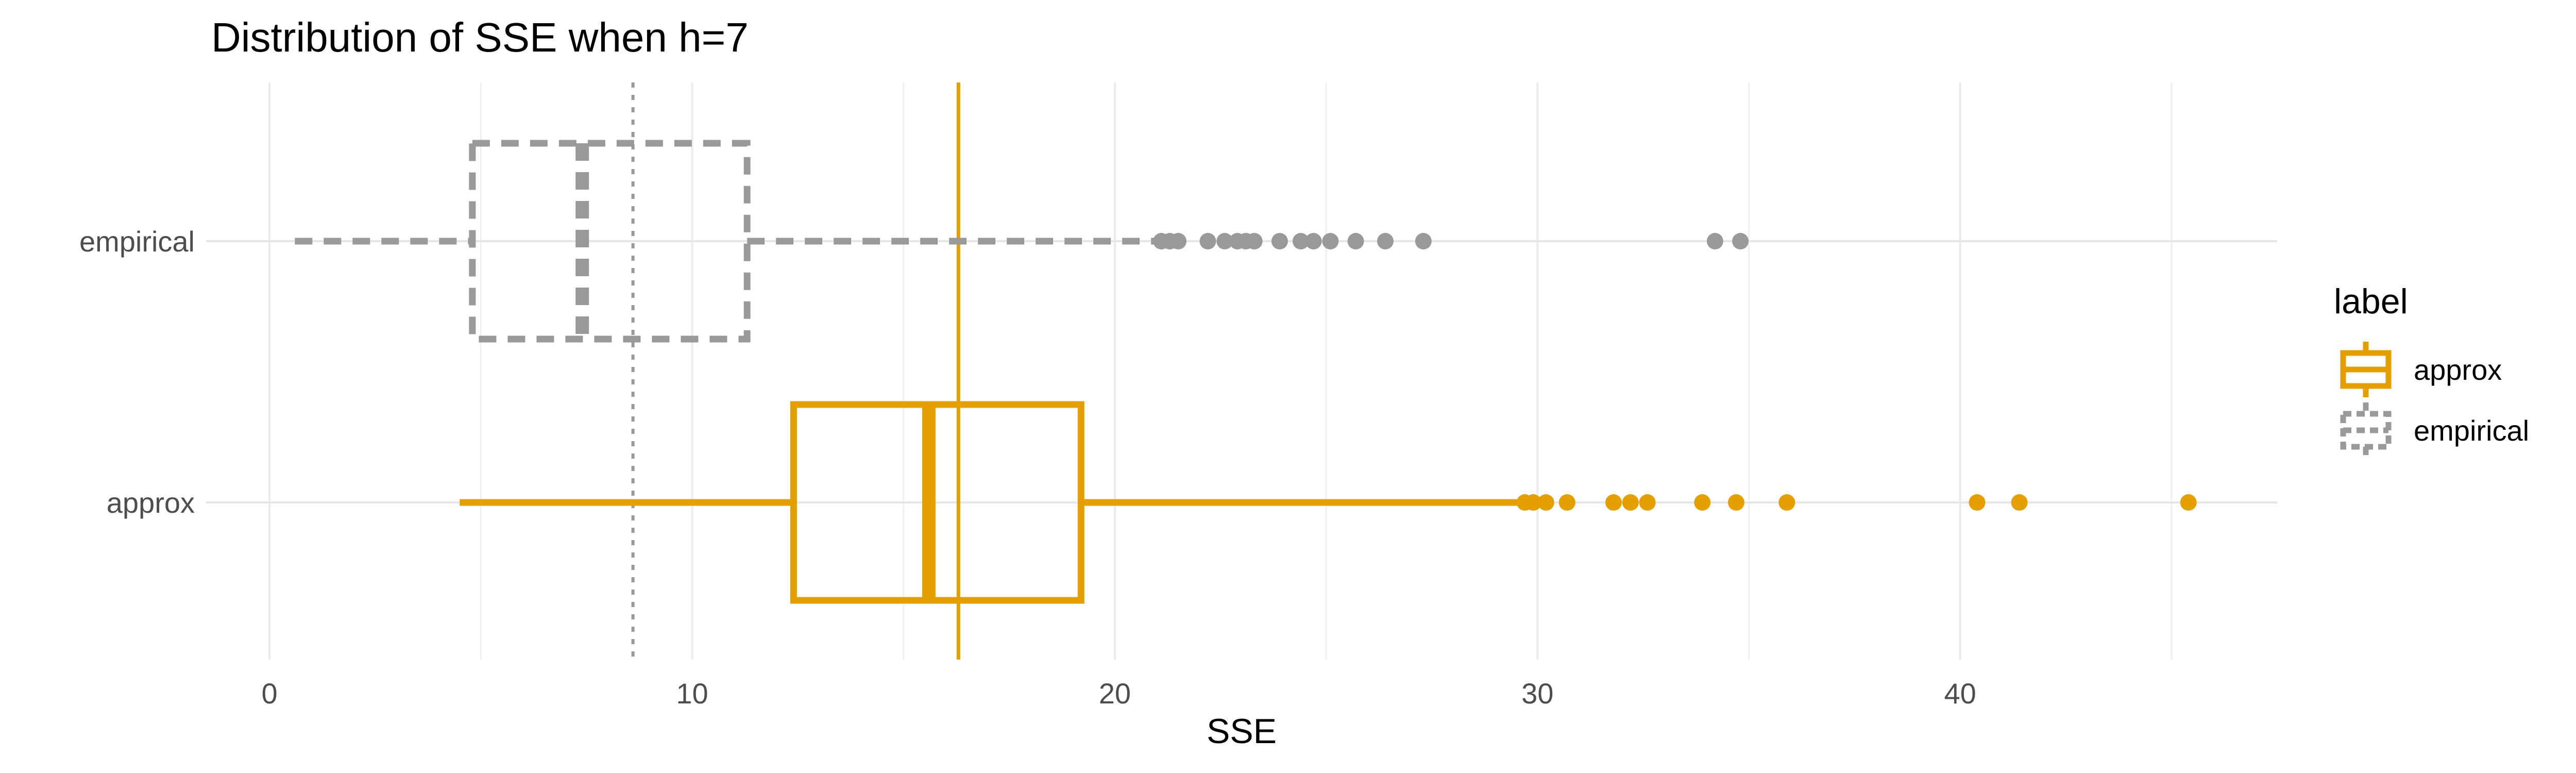 The height and width of the screenshot is (773, 2576). Describe the element at coordinates (2366, 430) in the screenshot. I see `legend-key-empirical` at that location.